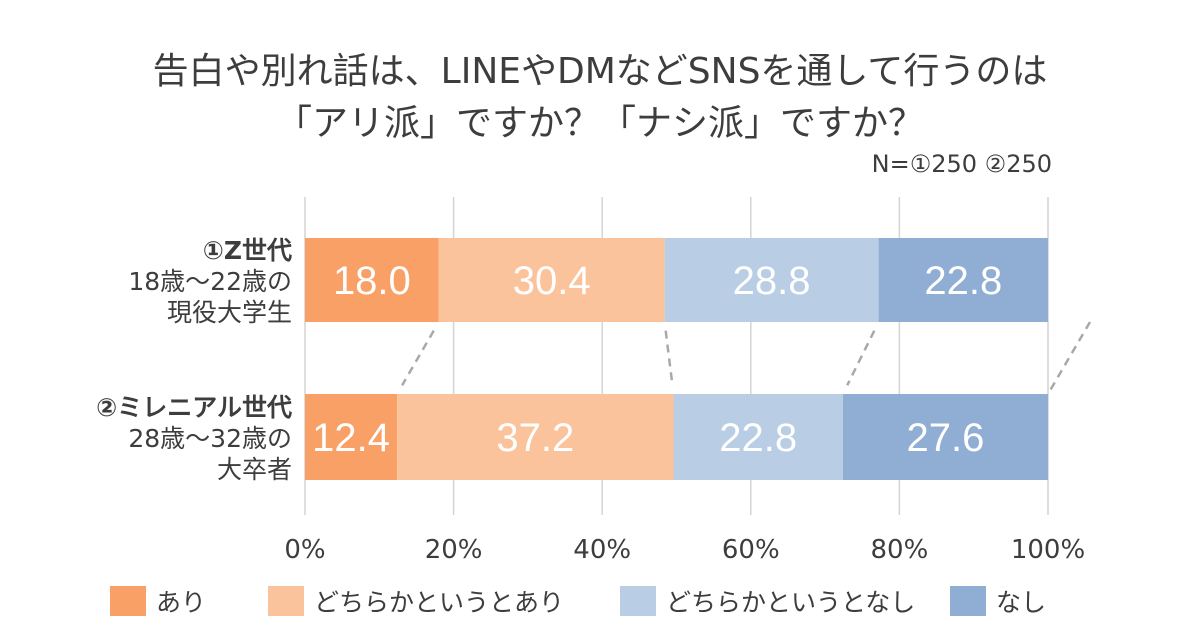  I want to click on chart-legend: あり どちらかというとあり どちらかというとなし なし, so click(610, 603).